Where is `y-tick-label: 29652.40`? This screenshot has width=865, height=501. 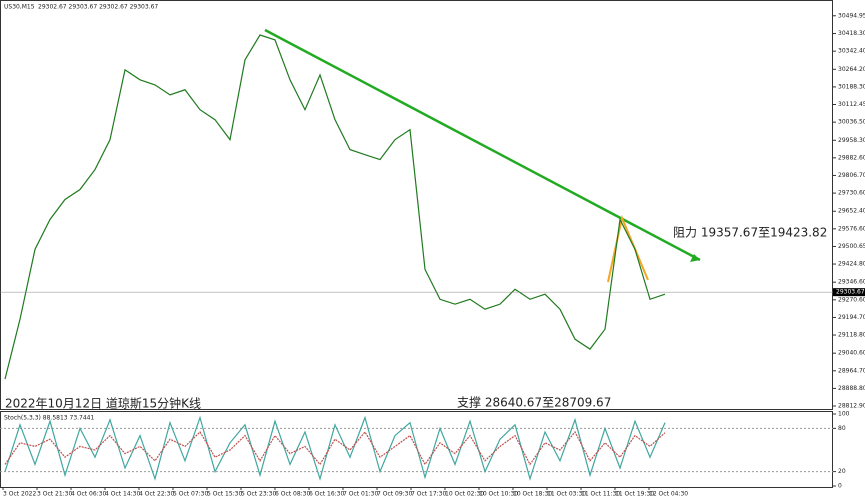 y-tick-label: 29652.40 is located at coordinates (851, 211).